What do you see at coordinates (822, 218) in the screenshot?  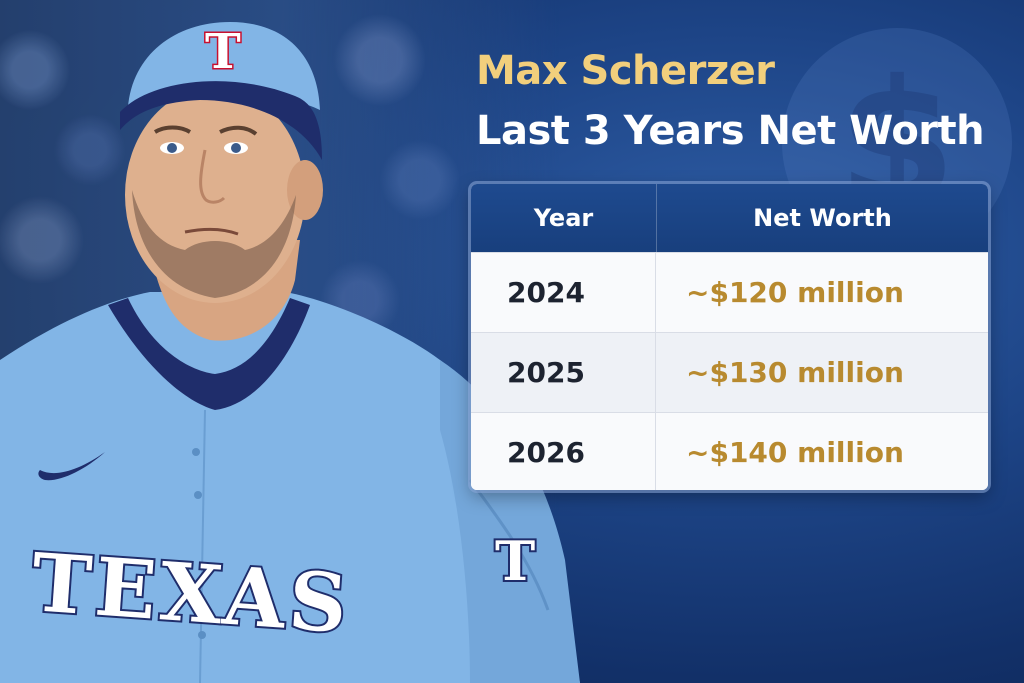 I see `header-net-worth: Net Worth` at bounding box center [822, 218].